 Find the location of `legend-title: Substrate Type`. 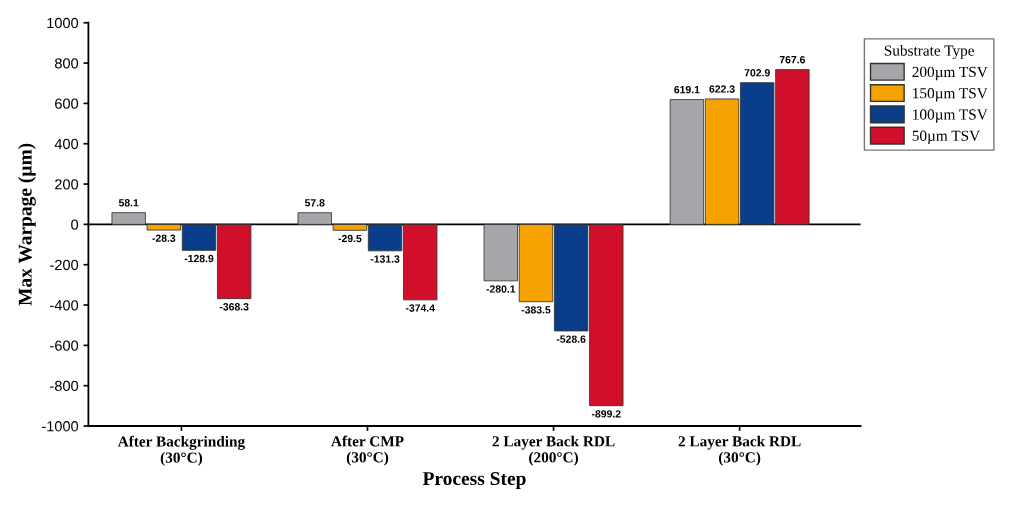

legend-title: Substrate Type is located at coordinates (929, 51).